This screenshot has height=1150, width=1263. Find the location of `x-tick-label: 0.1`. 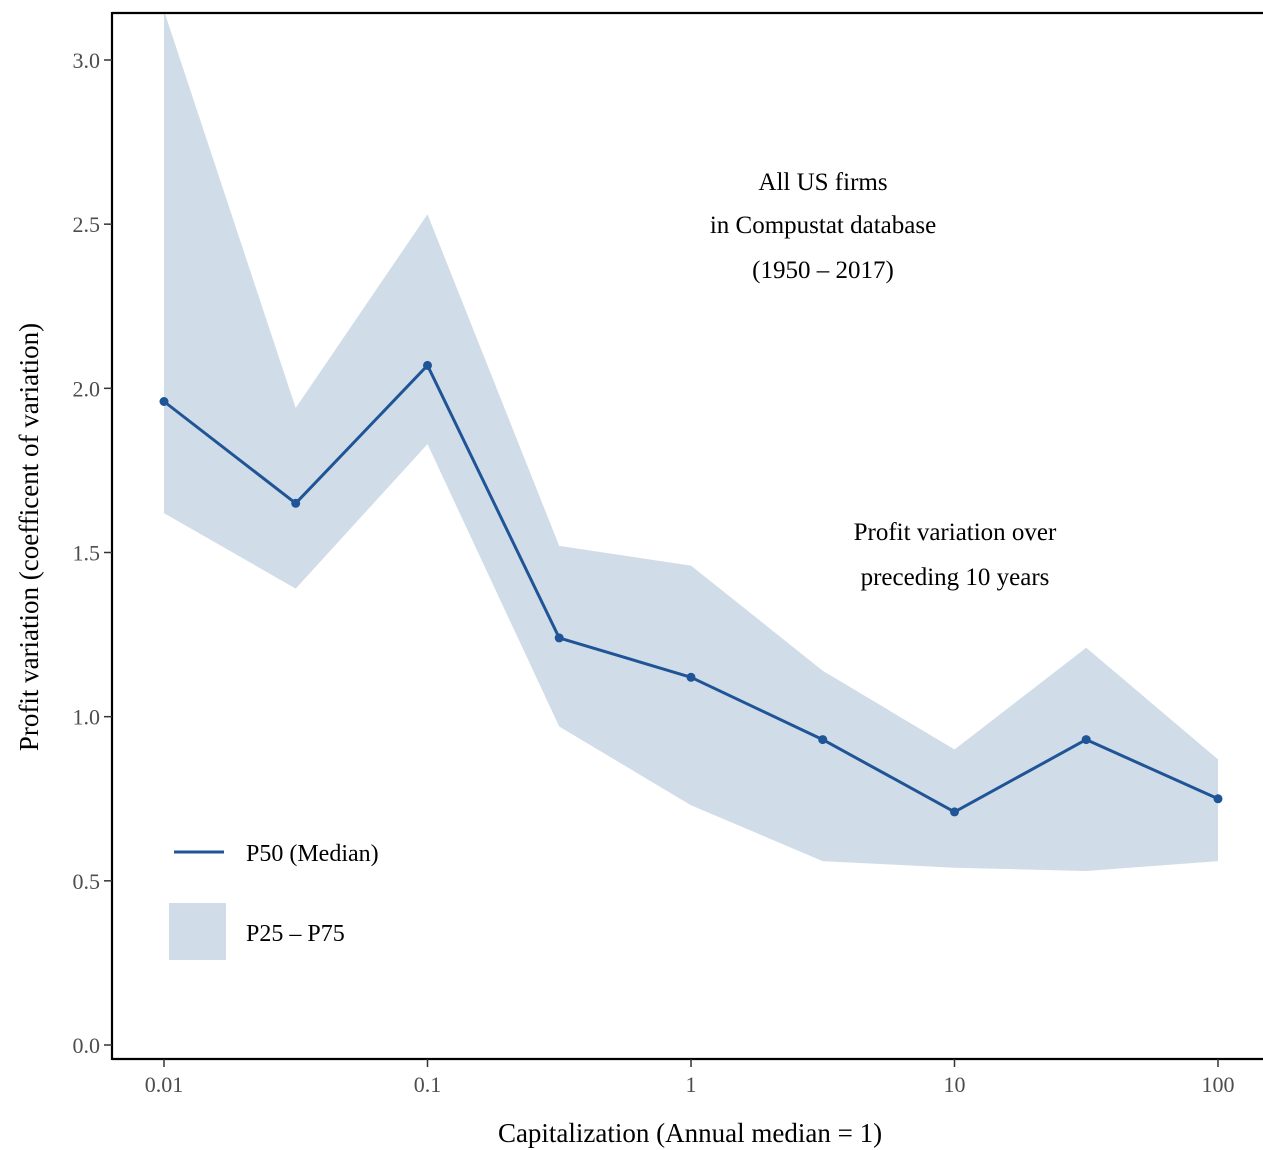

x-tick-label: 0.1 is located at coordinates (428, 1084).